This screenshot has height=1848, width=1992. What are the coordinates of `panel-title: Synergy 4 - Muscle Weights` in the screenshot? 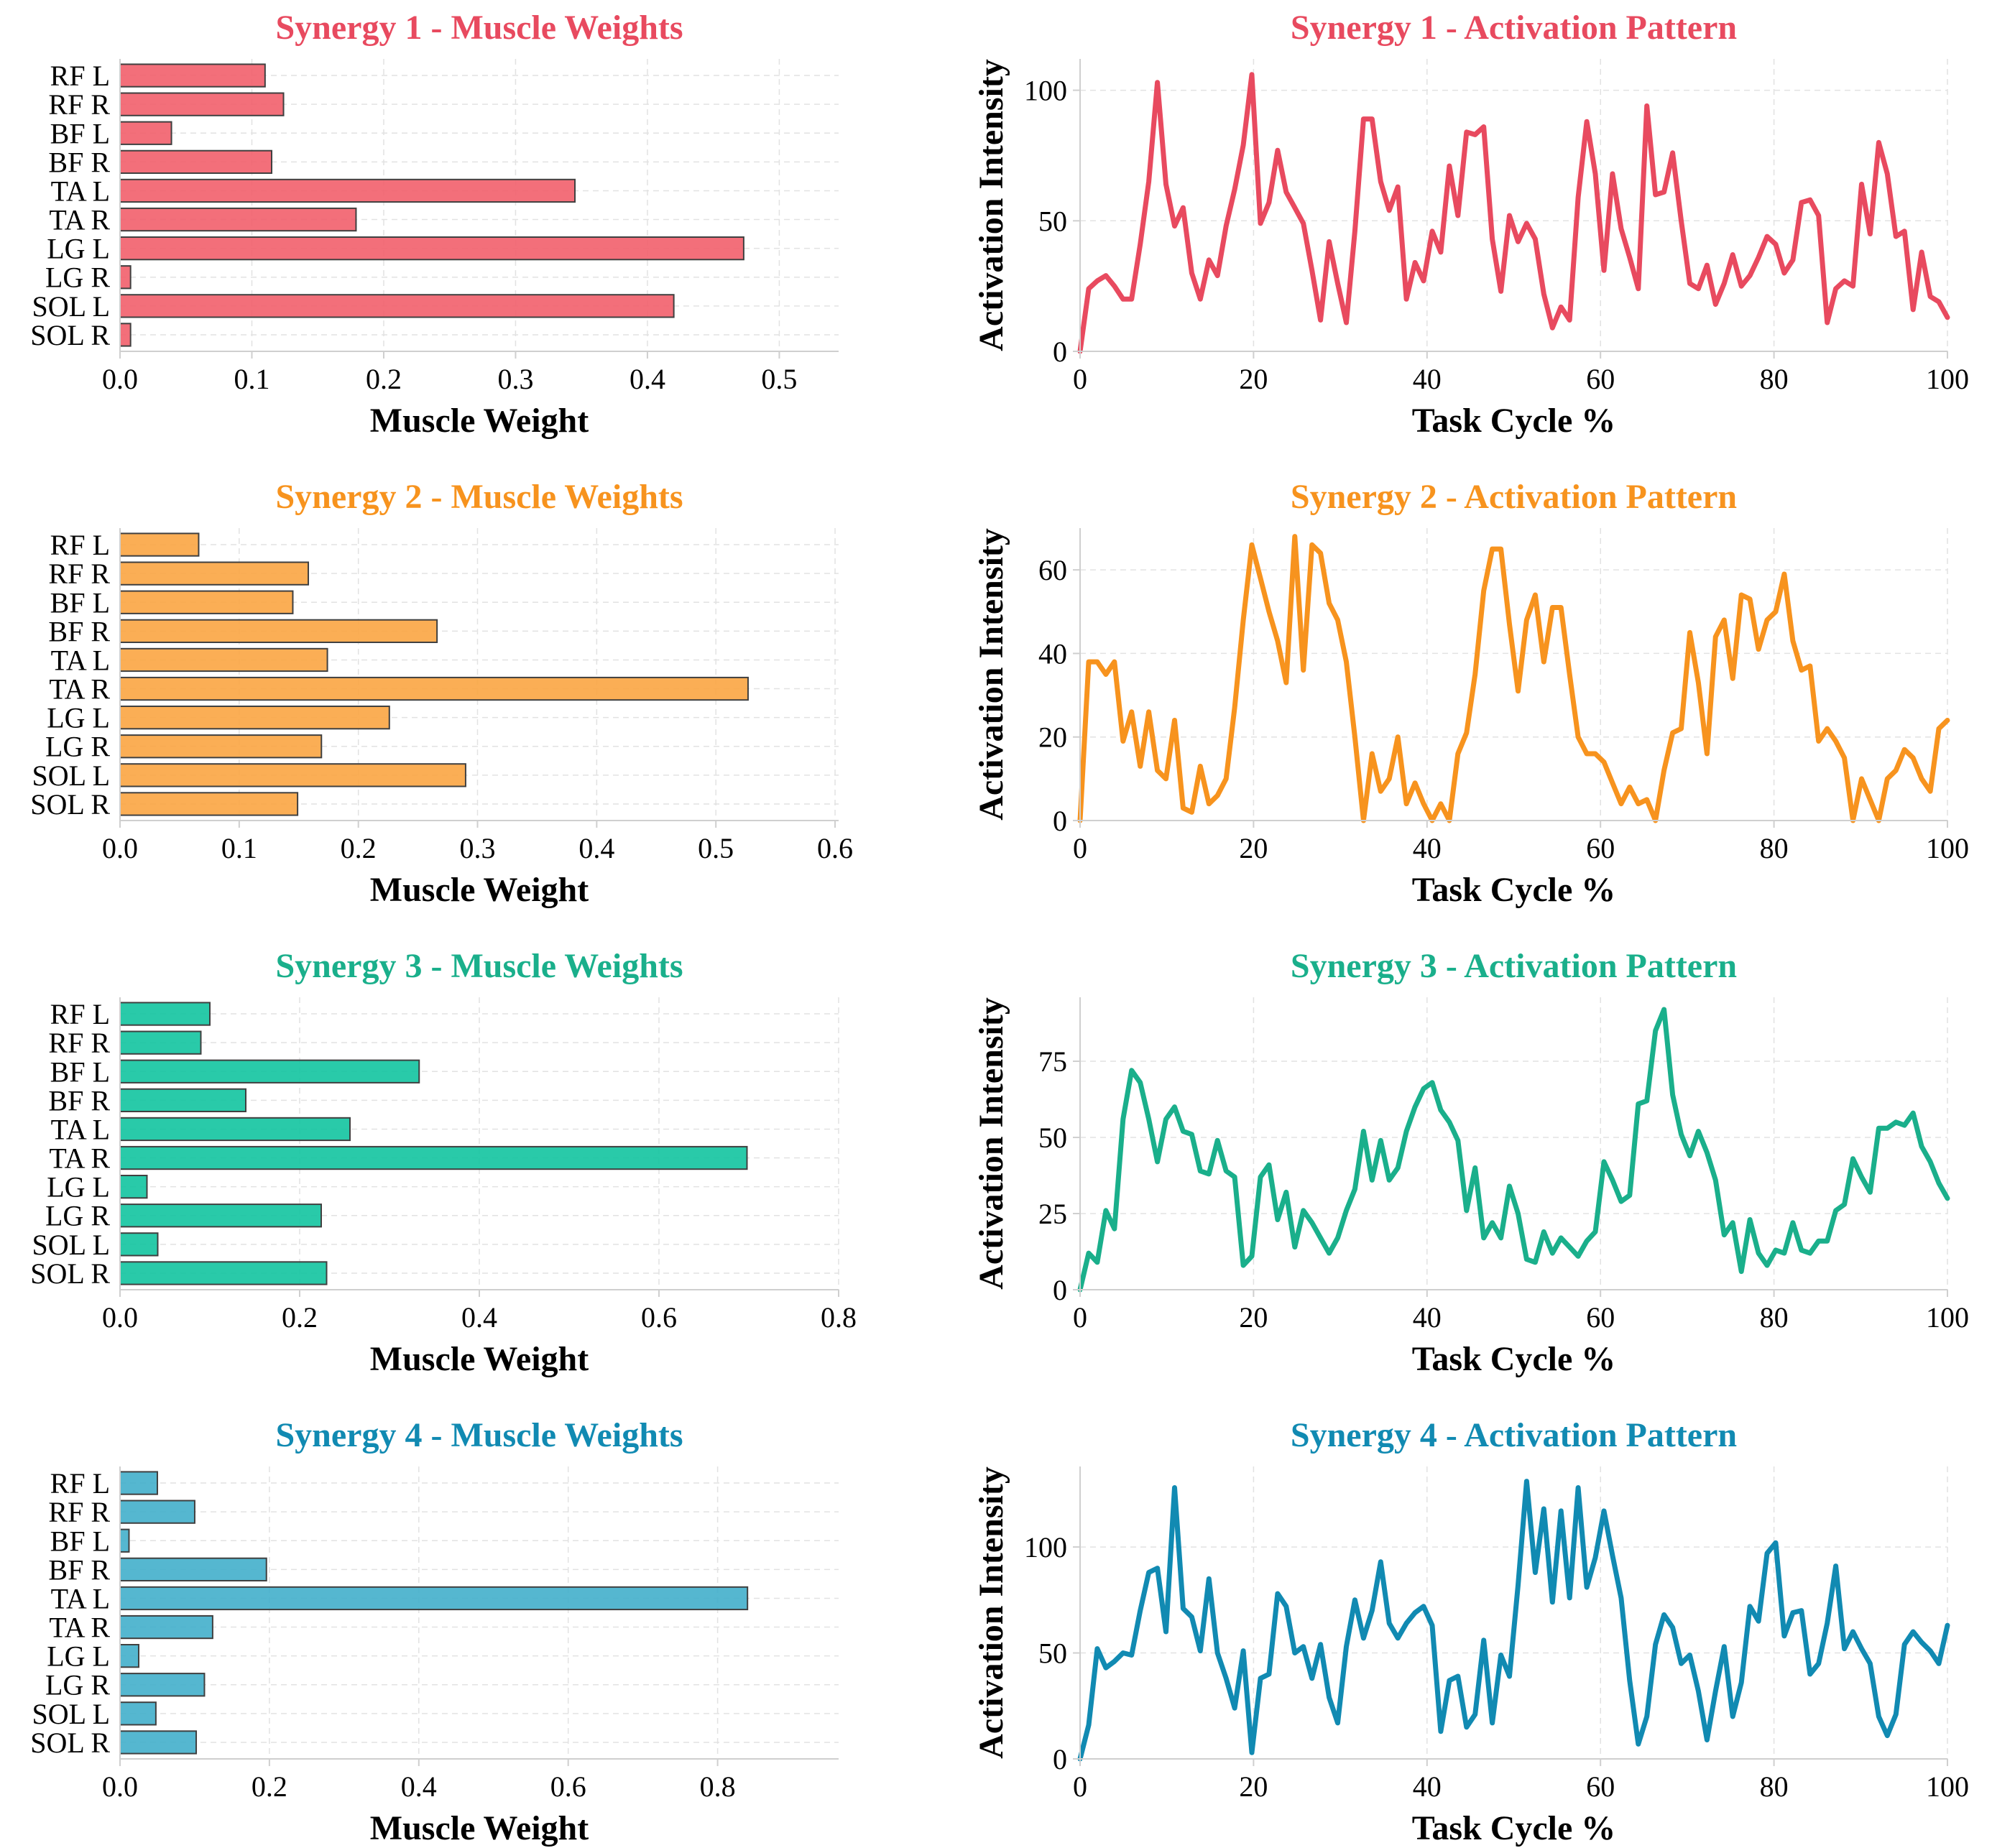 It's located at (479, 1435).